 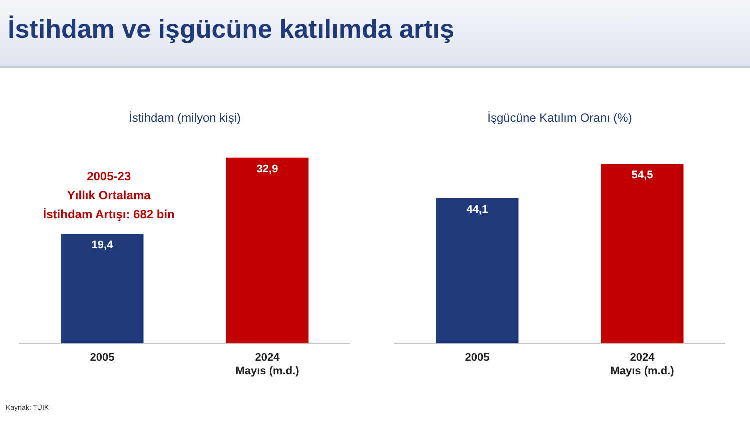 What do you see at coordinates (185, 118) in the screenshot?
I see `chart-title: İstihdam (milyon kişi)` at bounding box center [185, 118].